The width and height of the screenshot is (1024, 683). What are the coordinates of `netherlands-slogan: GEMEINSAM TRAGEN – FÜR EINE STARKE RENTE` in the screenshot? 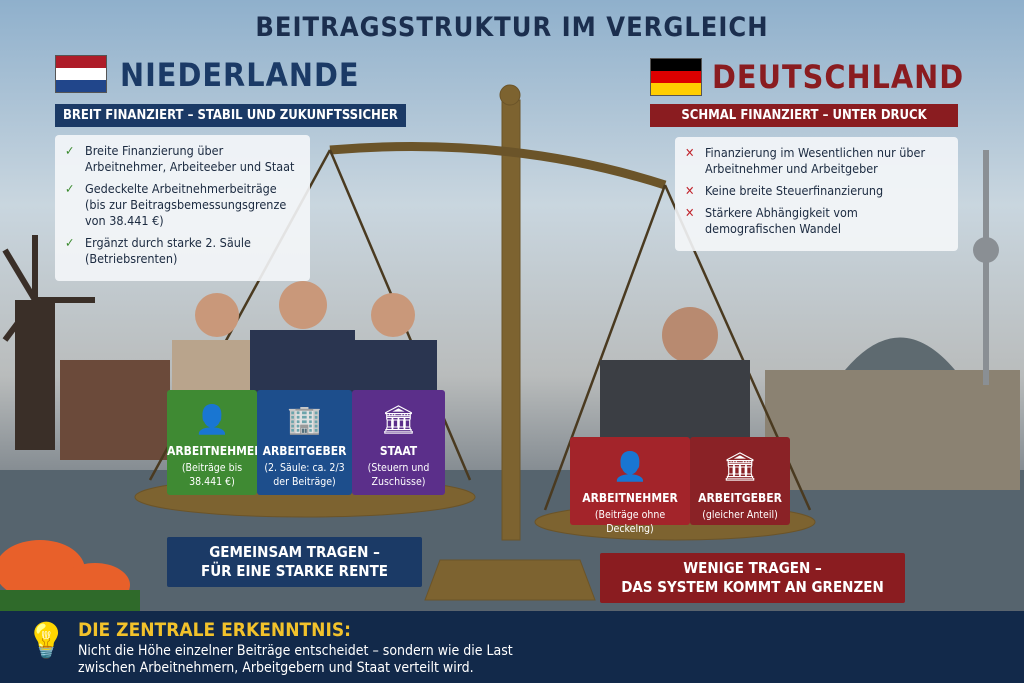 It's located at (294, 562).